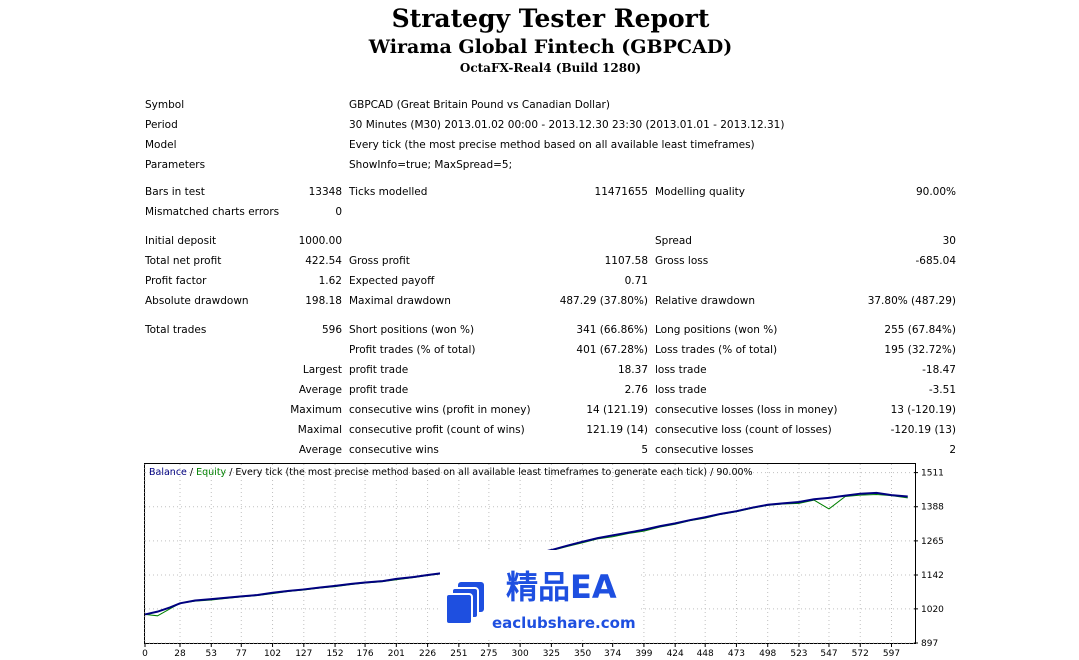 This screenshot has width=1079, height=660. I want to click on x-tick-label: 0, so click(145, 654).